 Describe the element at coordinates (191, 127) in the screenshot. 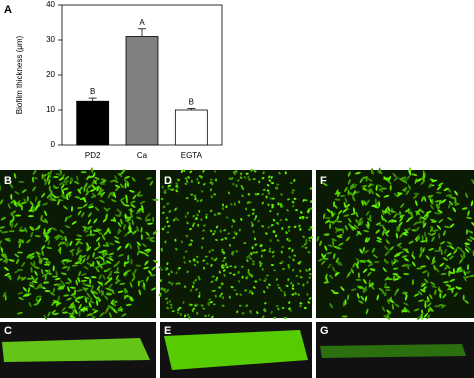

I see `bar` at that location.